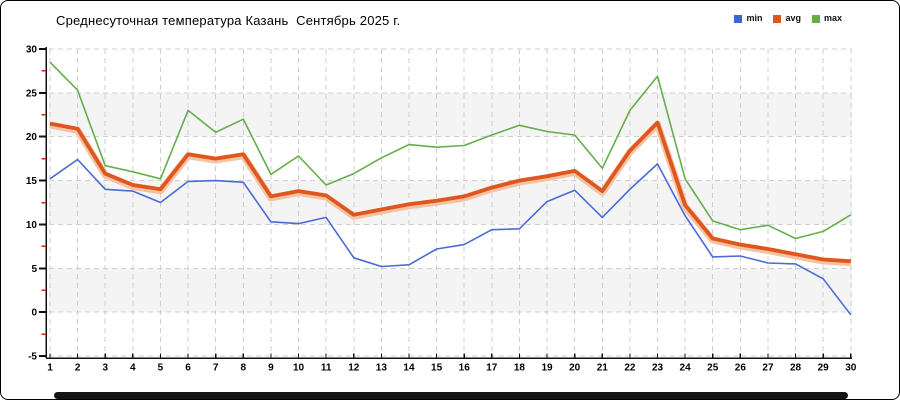 Image resolution: width=900 pixels, height=400 pixels. What do you see at coordinates (630, 368) in the screenshot?
I see `svg-text: 22` at bounding box center [630, 368].